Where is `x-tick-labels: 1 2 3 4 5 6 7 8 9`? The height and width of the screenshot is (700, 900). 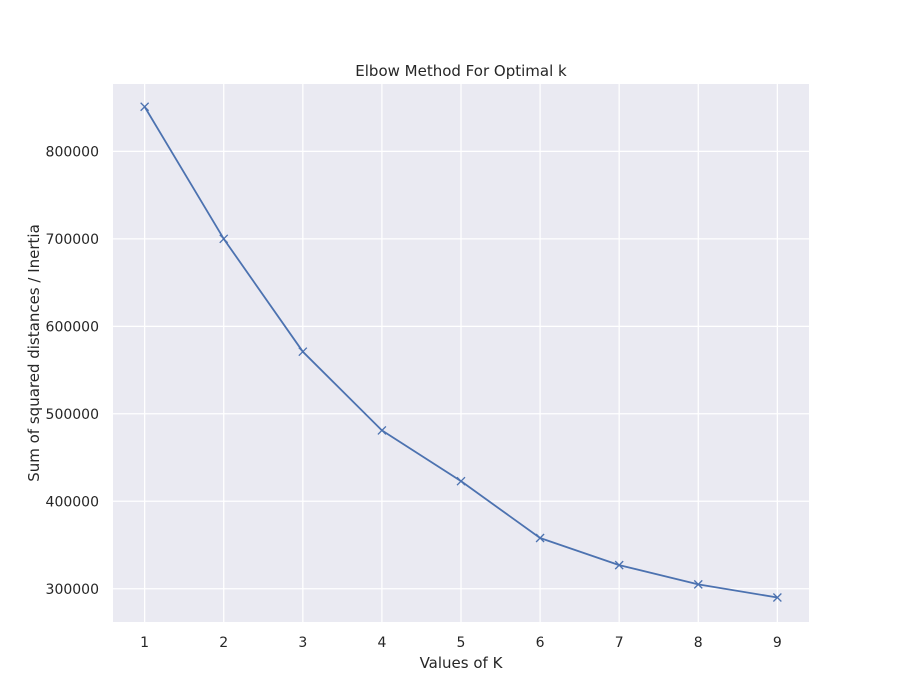 x-tick-labels: 1 2 3 4 5 6 7 8 9 is located at coordinates (461, 643).